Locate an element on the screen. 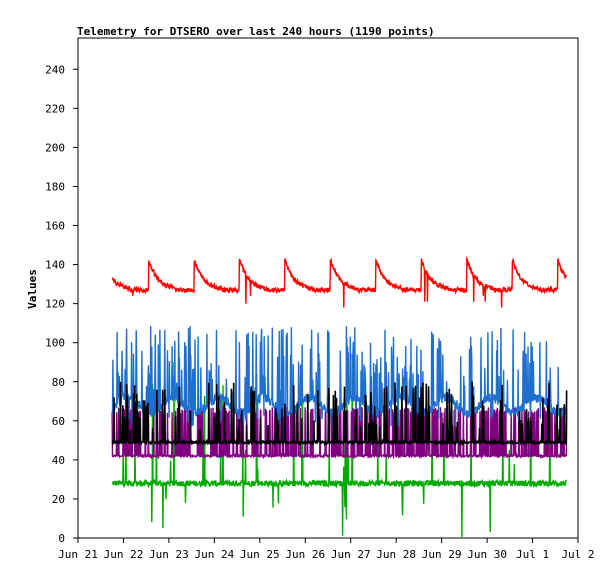 The image size is (615, 579). x-tick-label: Jul 2 is located at coordinates (577, 554).